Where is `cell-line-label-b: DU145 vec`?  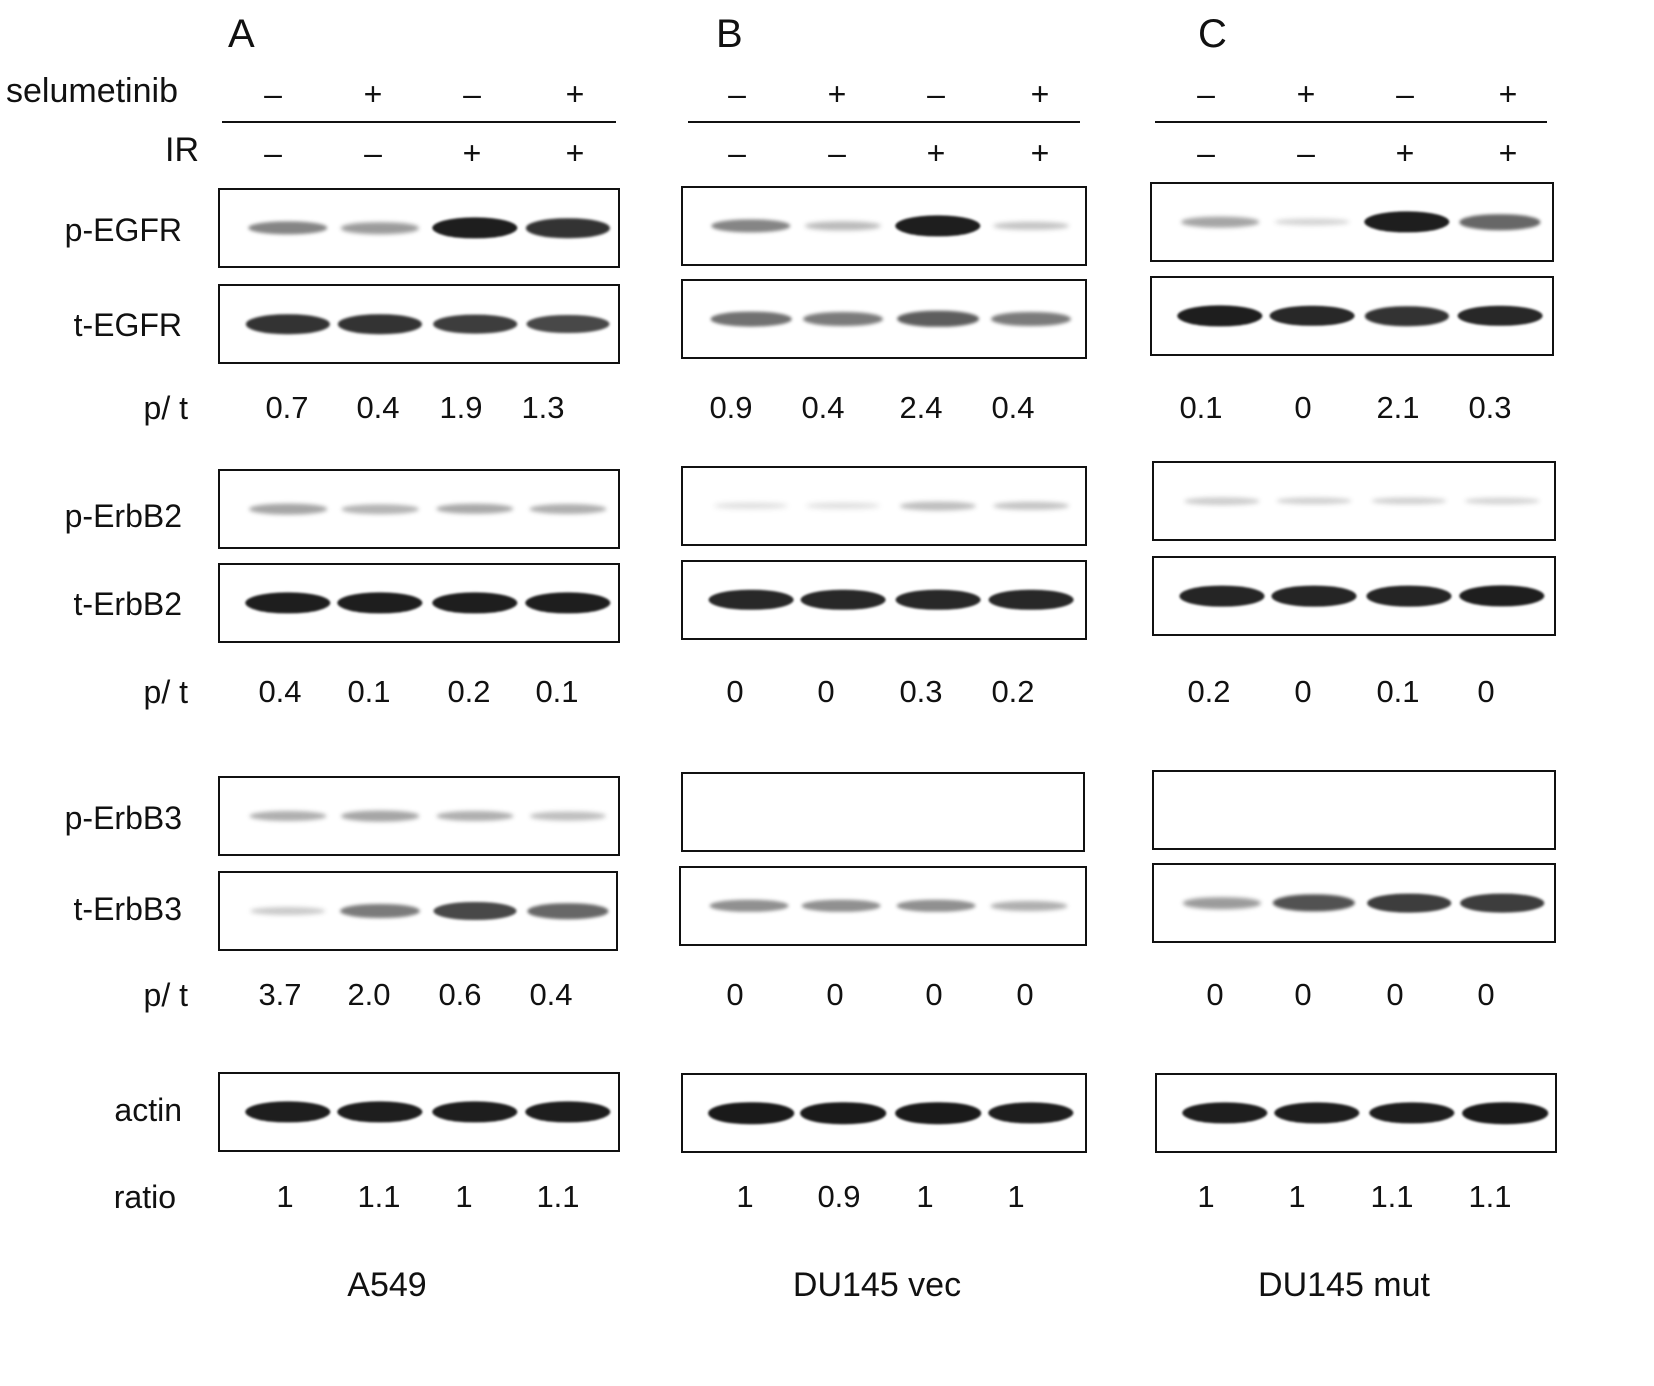
cell-line-label-b: DU145 vec is located at coordinates (877, 1285).